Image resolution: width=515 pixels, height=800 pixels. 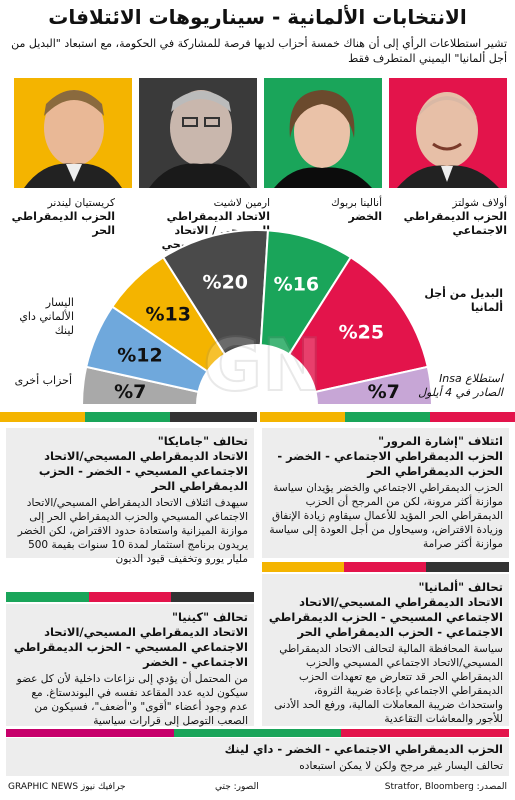 What do you see at coordinates (202, 441) in the screenshot?
I see `coalition-title: تحالف "جامايكا"` at bounding box center [202, 441].